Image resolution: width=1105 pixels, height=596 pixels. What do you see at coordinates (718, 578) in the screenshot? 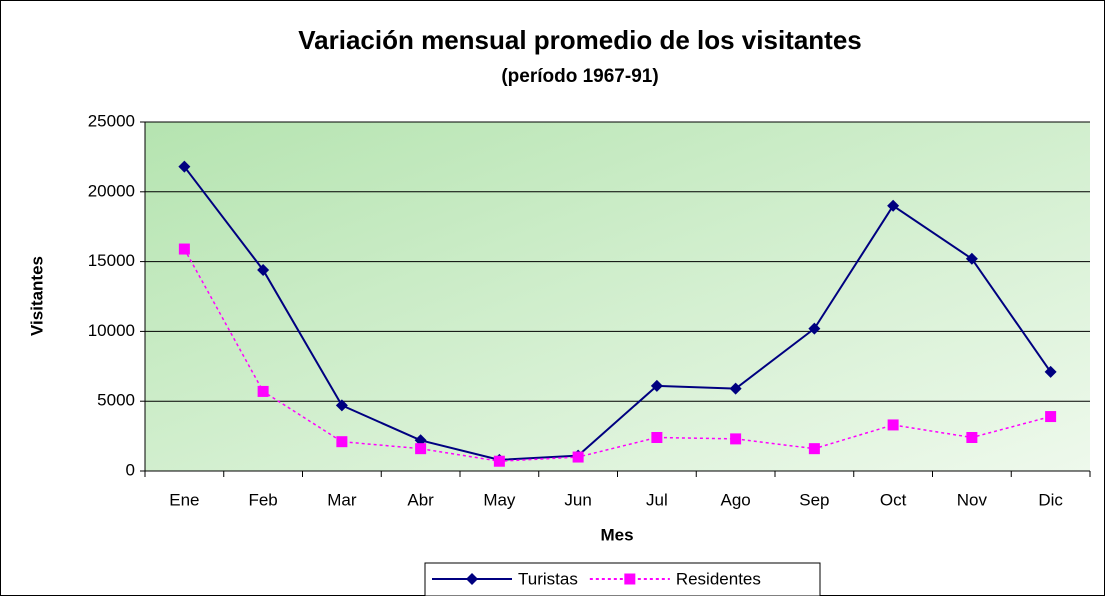
I see `legend-label: Residentes` at bounding box center [718, 578].